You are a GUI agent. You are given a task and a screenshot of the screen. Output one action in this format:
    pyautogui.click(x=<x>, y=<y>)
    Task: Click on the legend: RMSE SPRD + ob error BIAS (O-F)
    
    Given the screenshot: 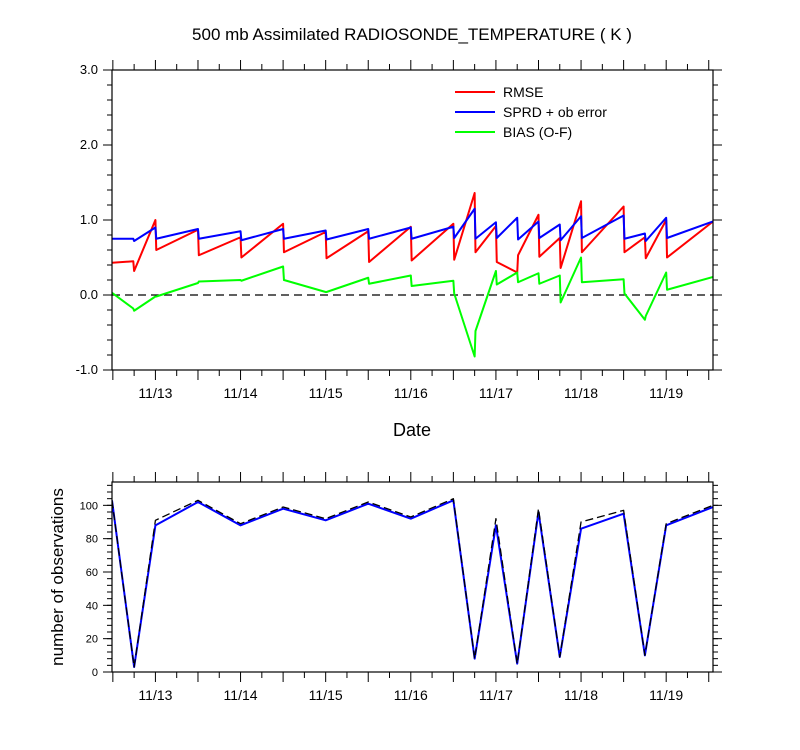 What is the action you would take?
    pyautogui.click(x=531, y=112)
    